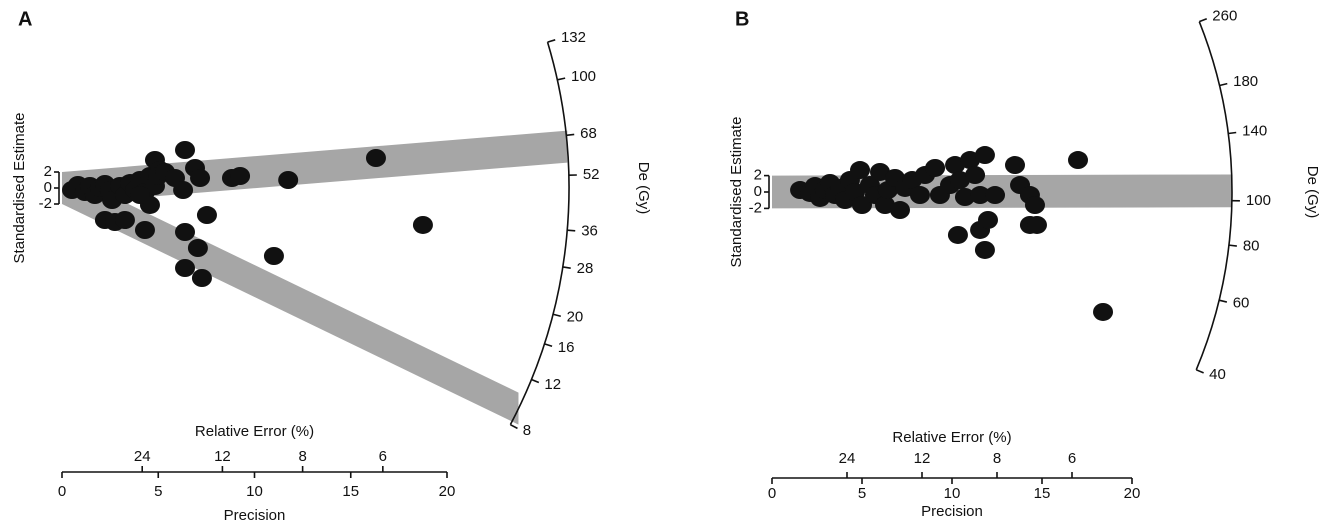 This screenshot has width=1323, height=526. Describe the element at coordinates (575, 317) in the screenshot. I see `z-tick-label: 20` at that location.